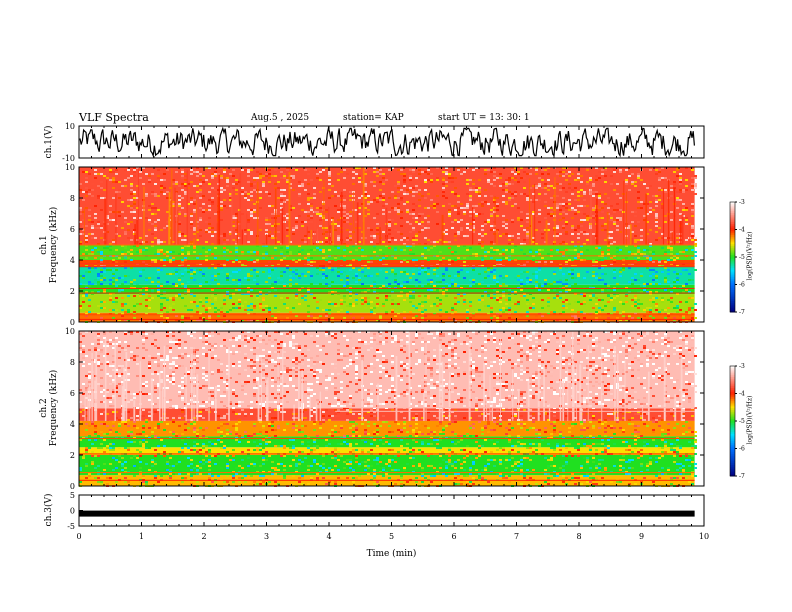 The width and height of the screenshot is (792, 612). What do you see at coordinates (71, 526) in the screenshot?
I see `ch3-ytick-label: -5` at bounding box center [71, 526].